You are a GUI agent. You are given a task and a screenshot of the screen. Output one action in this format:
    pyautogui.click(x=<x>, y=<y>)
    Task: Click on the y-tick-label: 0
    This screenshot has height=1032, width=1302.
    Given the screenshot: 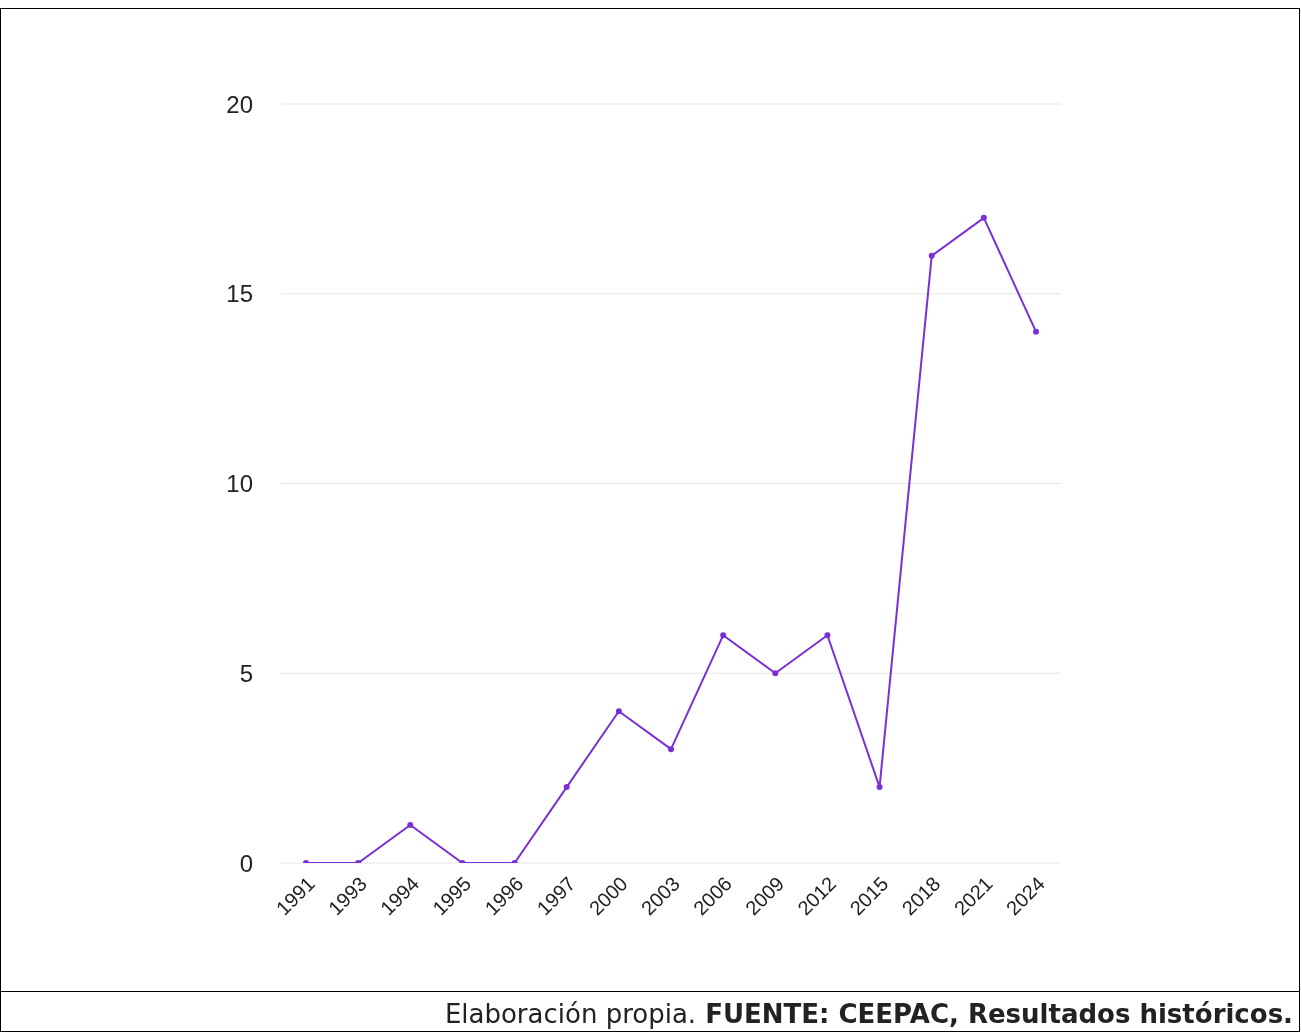 What is the action you would take?
    pyautogui.click(x=246, y=863)
    